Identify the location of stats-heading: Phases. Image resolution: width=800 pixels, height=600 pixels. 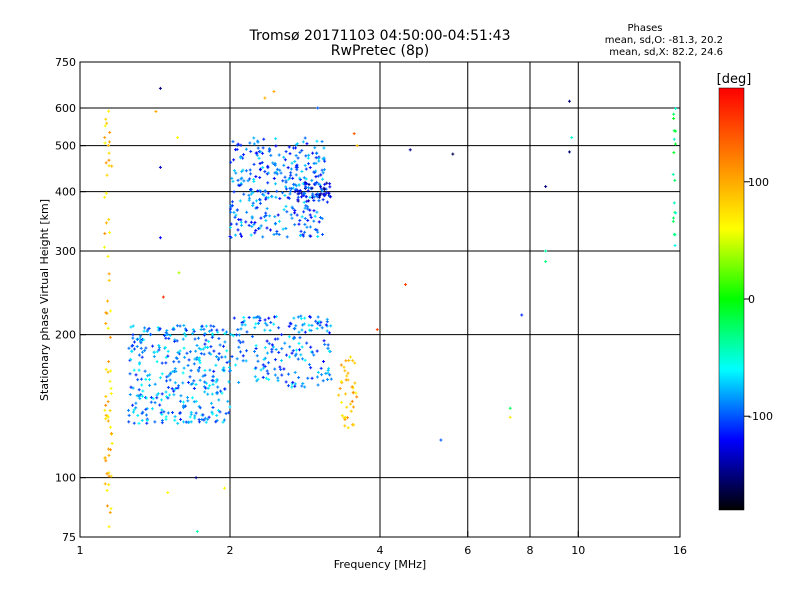
(644, 28).